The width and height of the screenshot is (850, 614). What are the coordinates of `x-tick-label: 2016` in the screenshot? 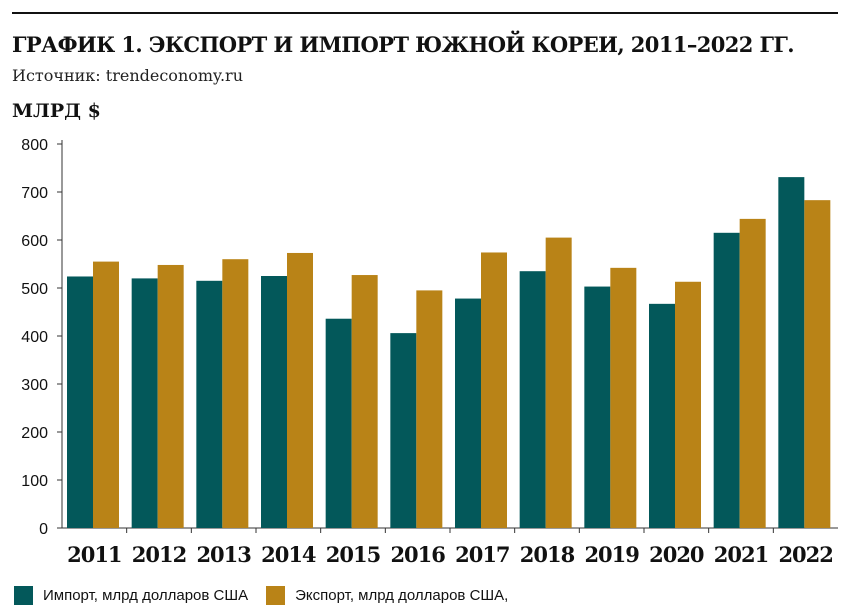 It's located at (417, 554).